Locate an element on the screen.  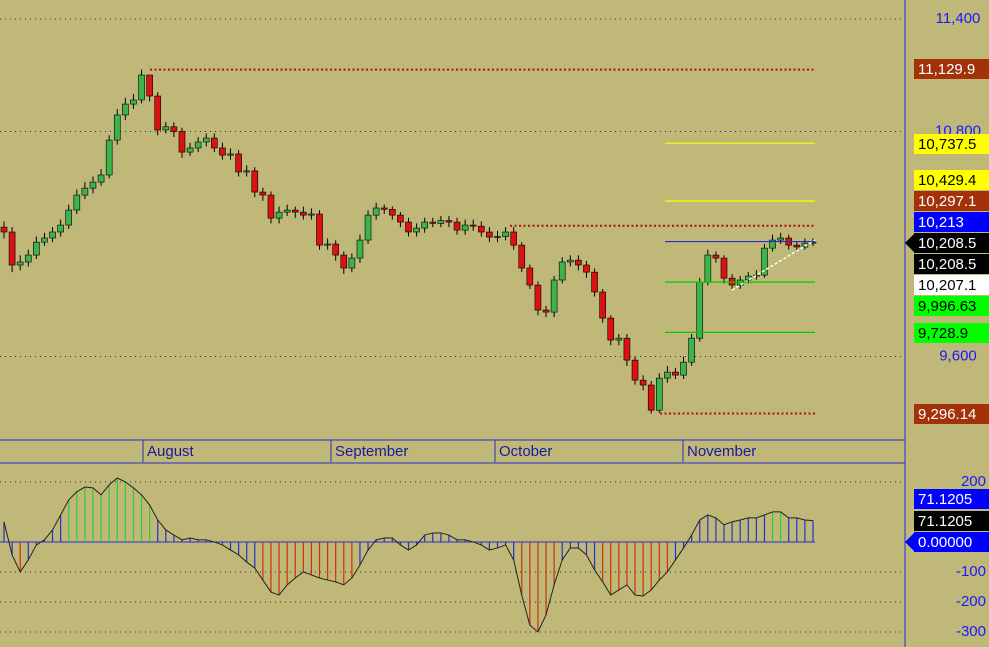
level-label: 10,213 is located at coordinates (941, 222).